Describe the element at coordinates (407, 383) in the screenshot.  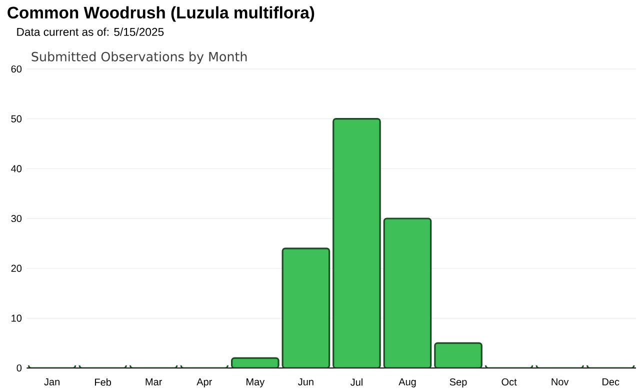
I see `x-tick-label: Aug` at that location.